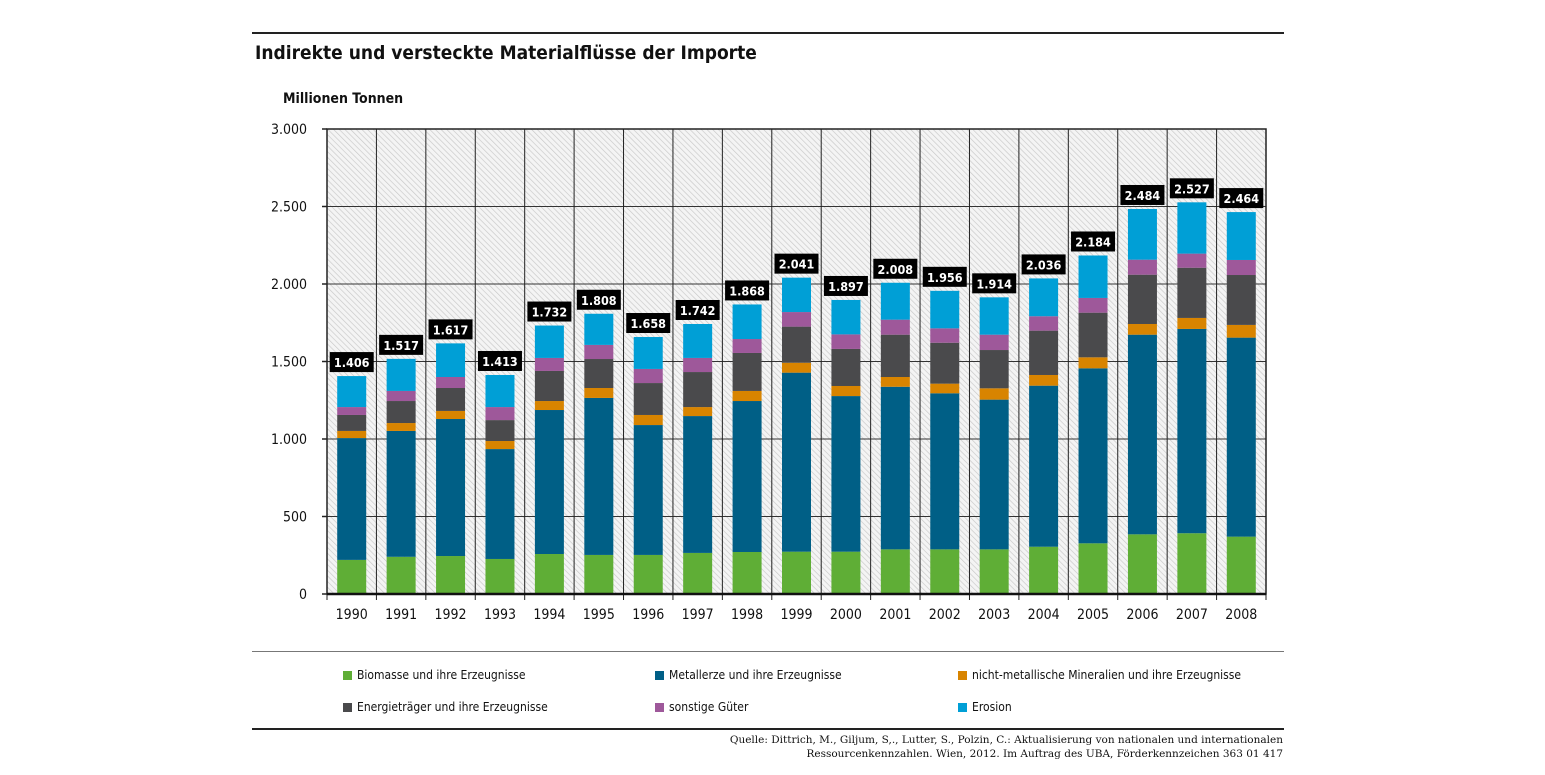 This screenshot has height=775, width=1545. Describe the element at coordinates (748, 675) in the screenshot. I see `legend-item: Metallerze und ihre Erzeugnisse` at that location.